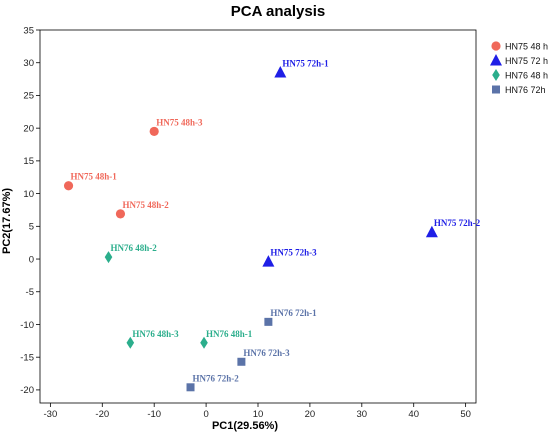 The image size is (550, 432). What do you see at coordinates (519, 68) in the screenshot?
I see `legend: HN75 48 h HN75 72 h HN76 48 h HN76 72h` at bounding box center [519, 68].